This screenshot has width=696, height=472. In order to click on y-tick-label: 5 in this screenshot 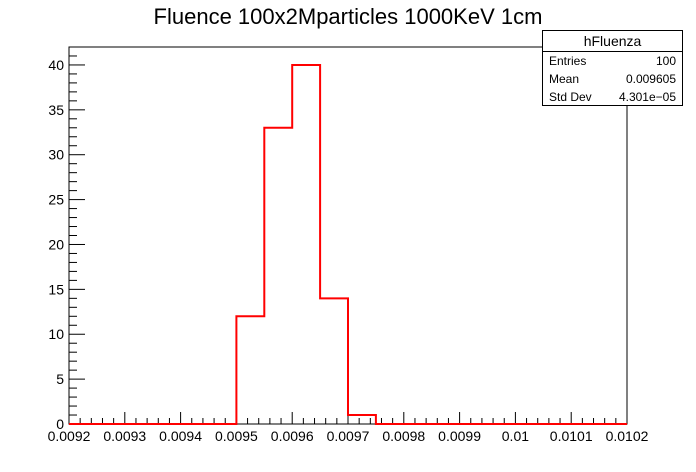, I will do `click(60, 379)`.